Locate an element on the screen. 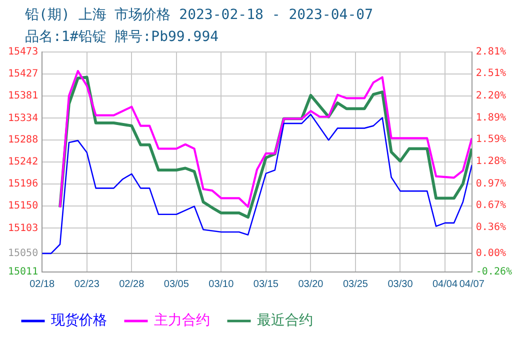 The width and height of the screenshot is (520, 350). legend-label: 主力合约 is located at coordinates (182, 320).